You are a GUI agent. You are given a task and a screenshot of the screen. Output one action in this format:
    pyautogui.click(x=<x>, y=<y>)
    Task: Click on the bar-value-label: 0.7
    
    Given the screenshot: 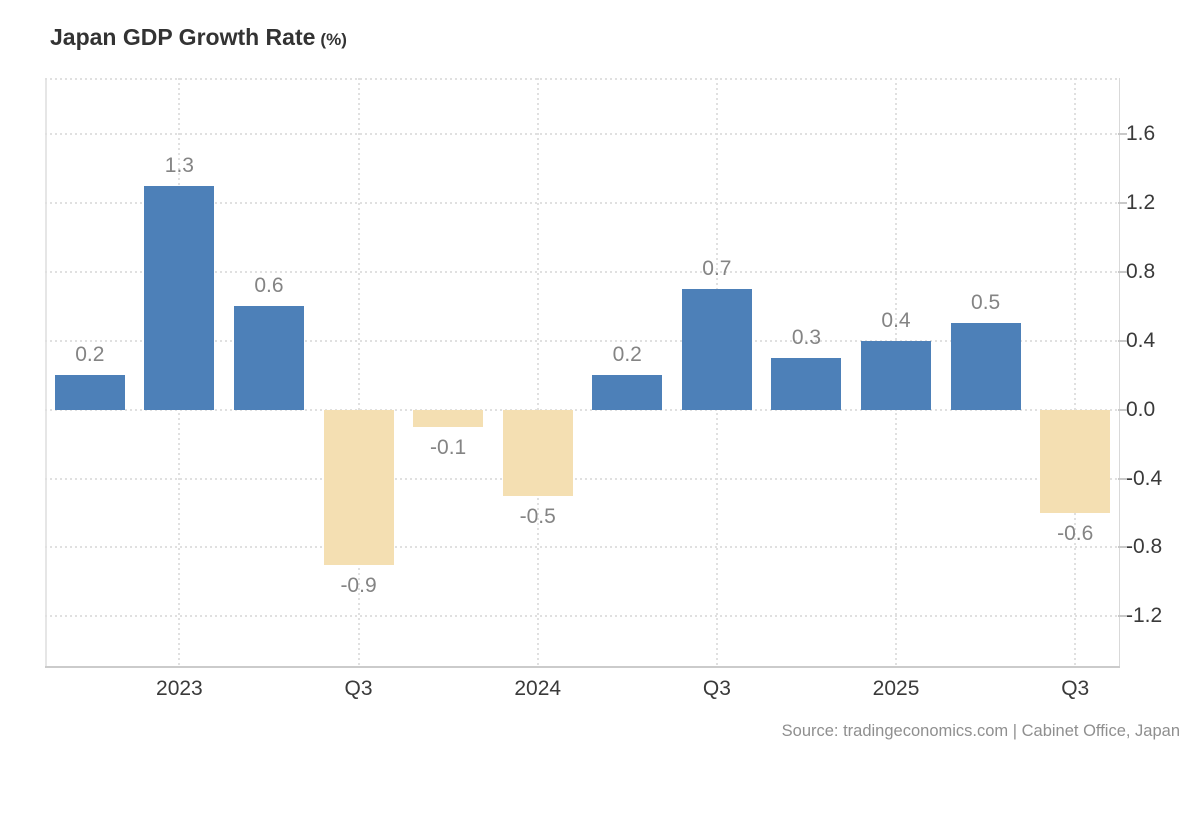 What is the action you would take?
    pyautogui.click(x=717, y=269)
    